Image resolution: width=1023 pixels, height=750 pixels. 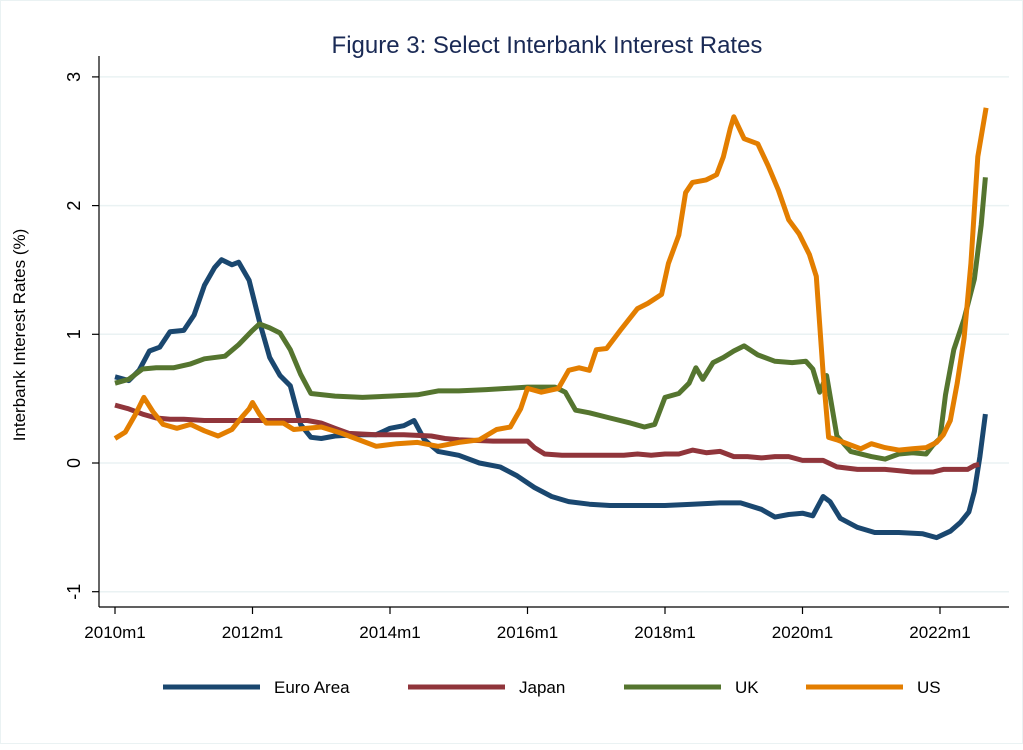 I want to click on x-tick-label: 2014m1, so click(x=389, y=632).